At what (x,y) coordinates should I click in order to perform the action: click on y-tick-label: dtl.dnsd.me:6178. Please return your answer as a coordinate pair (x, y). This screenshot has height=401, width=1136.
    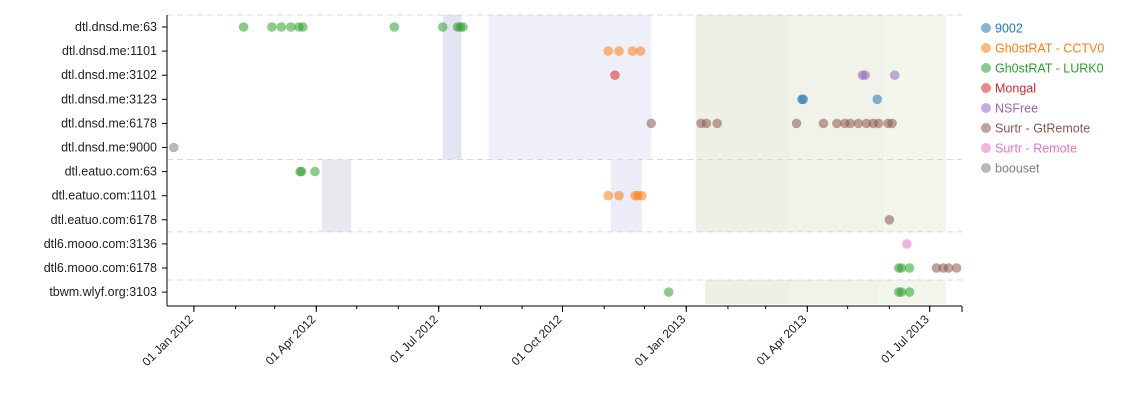
    Looking at the image, I should click on (109, 123).